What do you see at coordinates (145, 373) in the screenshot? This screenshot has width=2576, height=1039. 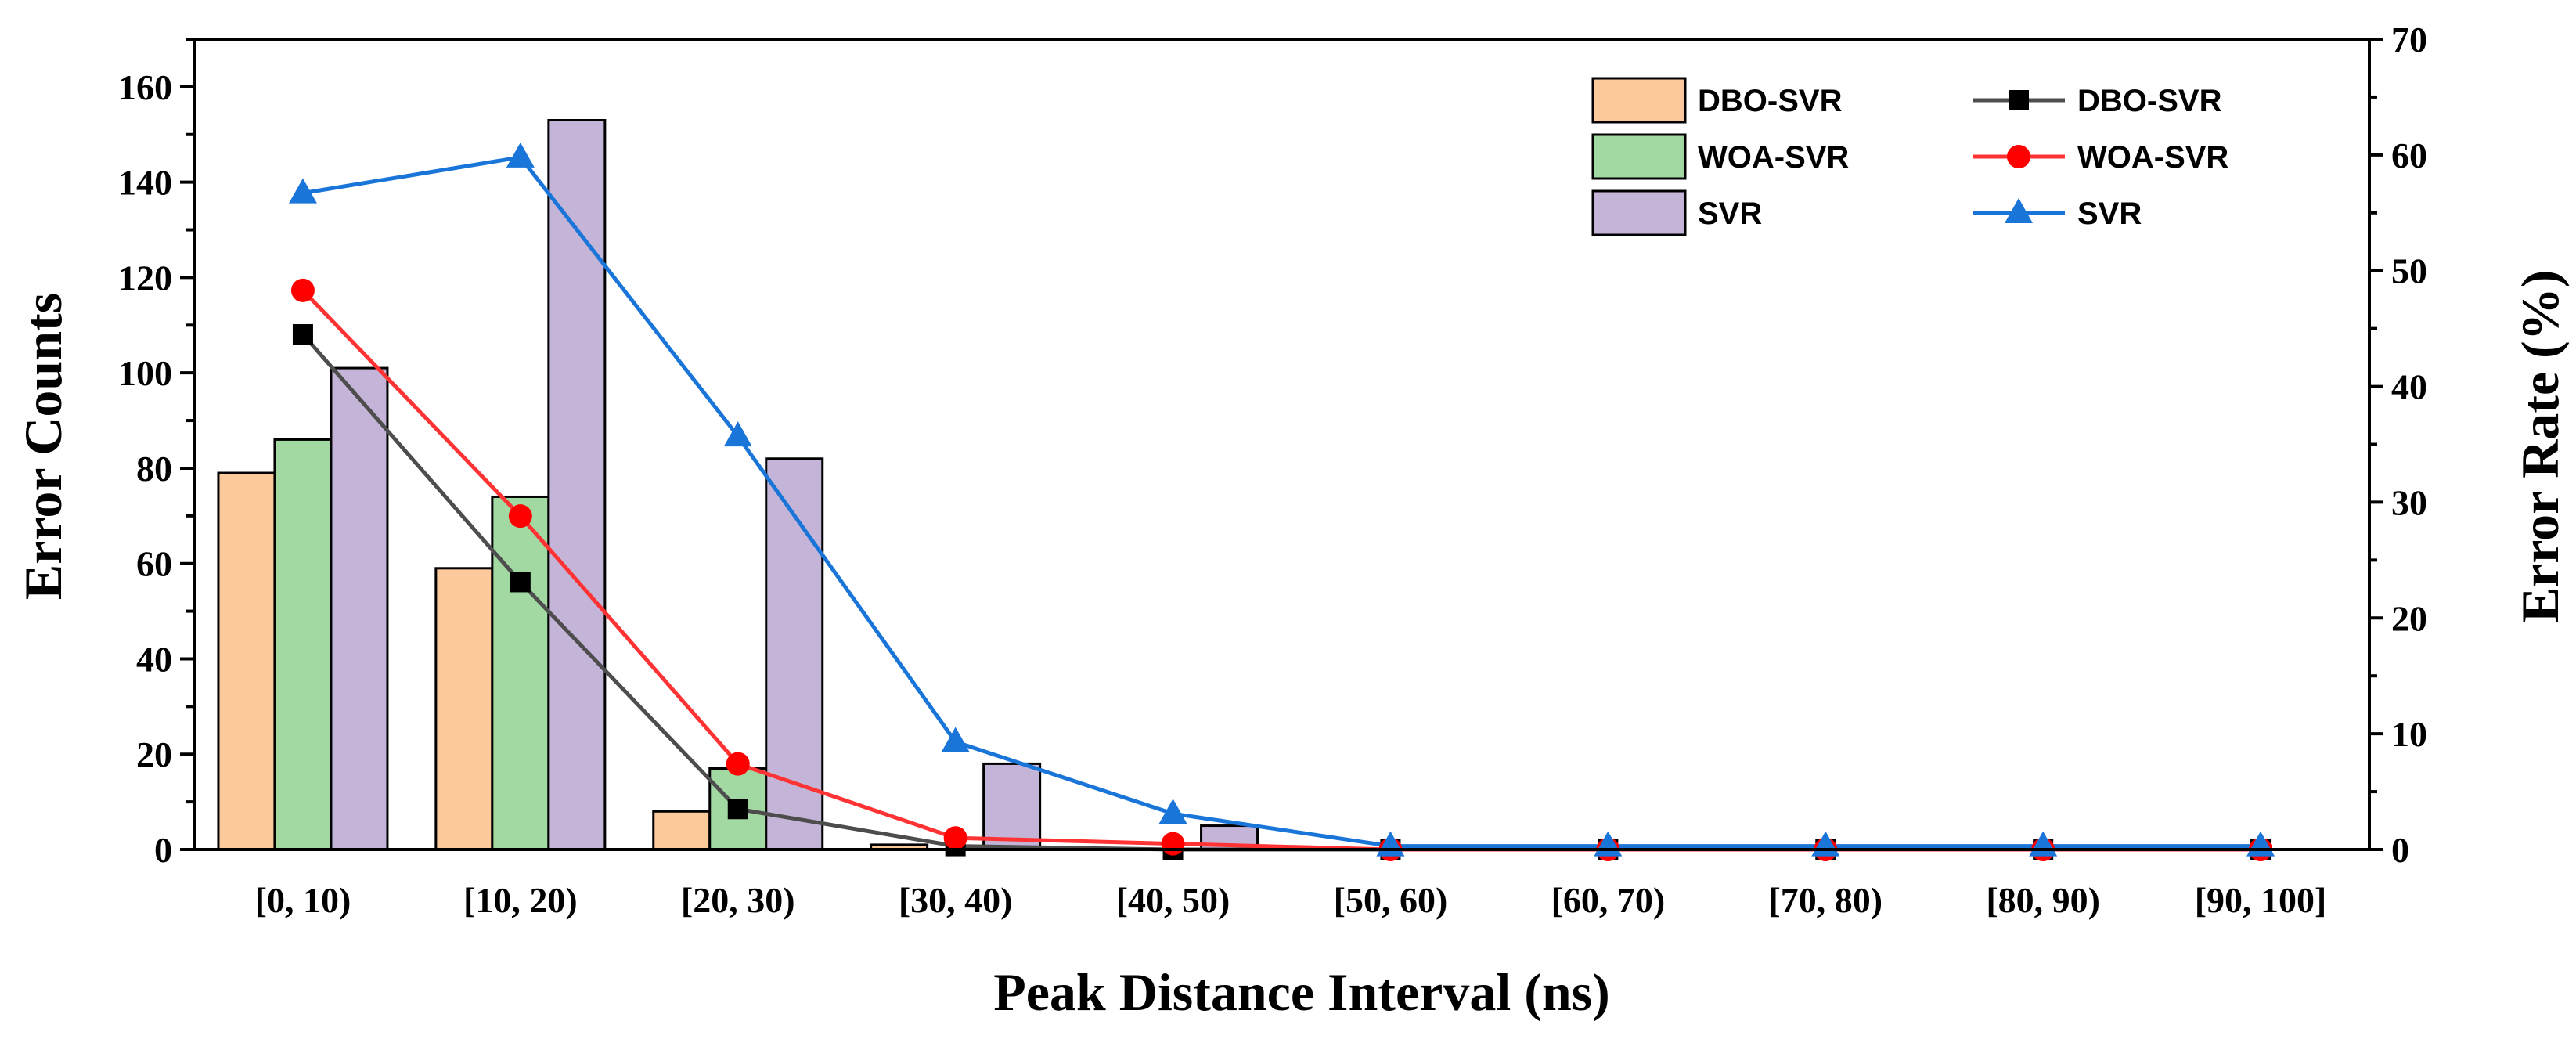 I see `y-tick-label-100: 100` at bounding box center [145, 373].